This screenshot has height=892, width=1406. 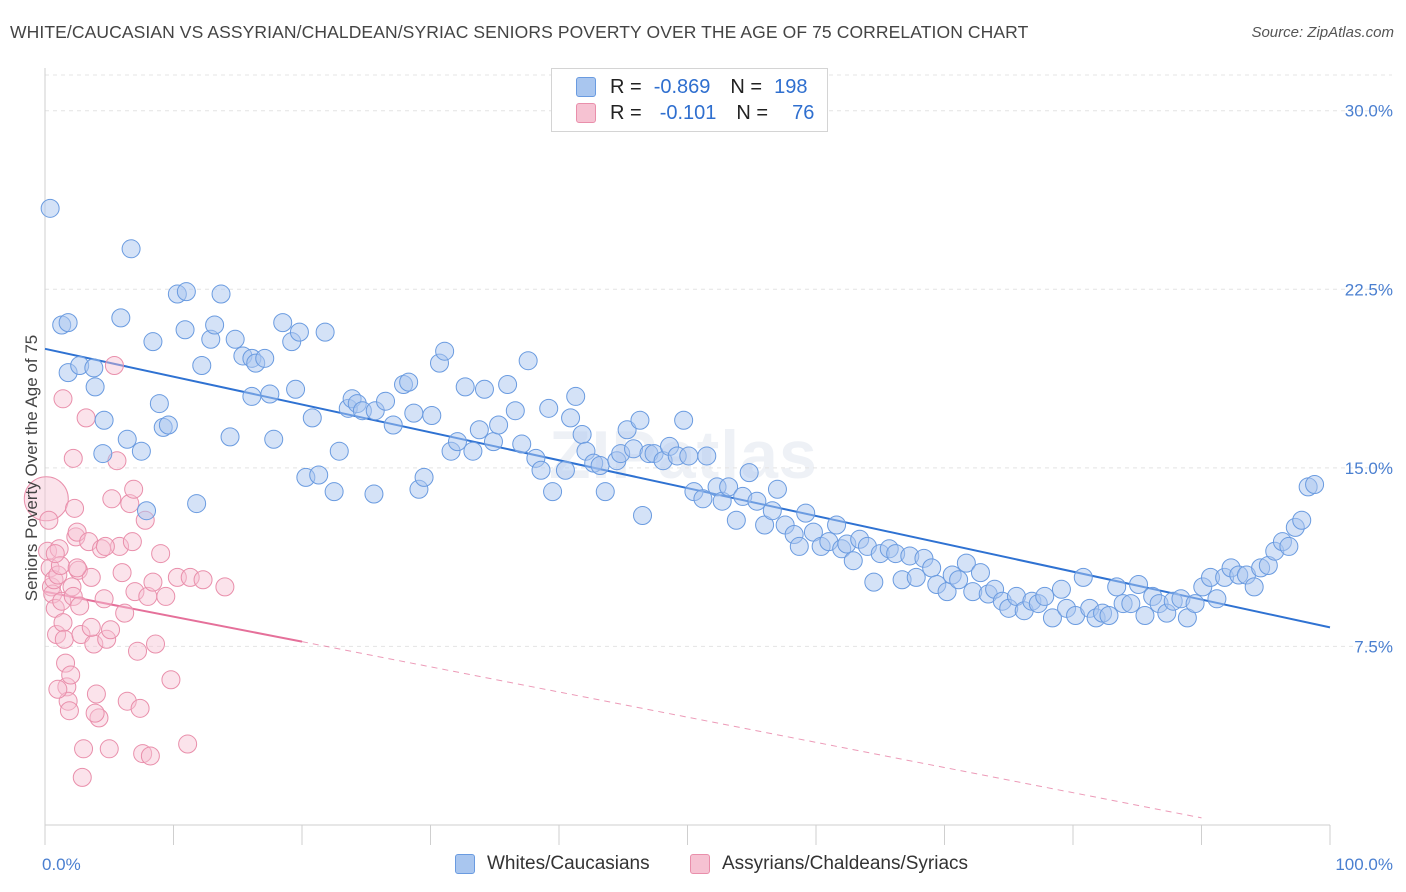 What do you see at coordinates (746, 86) in the screenshot?
I see `legend-n-label: N =` at bounding box center [746, 86].